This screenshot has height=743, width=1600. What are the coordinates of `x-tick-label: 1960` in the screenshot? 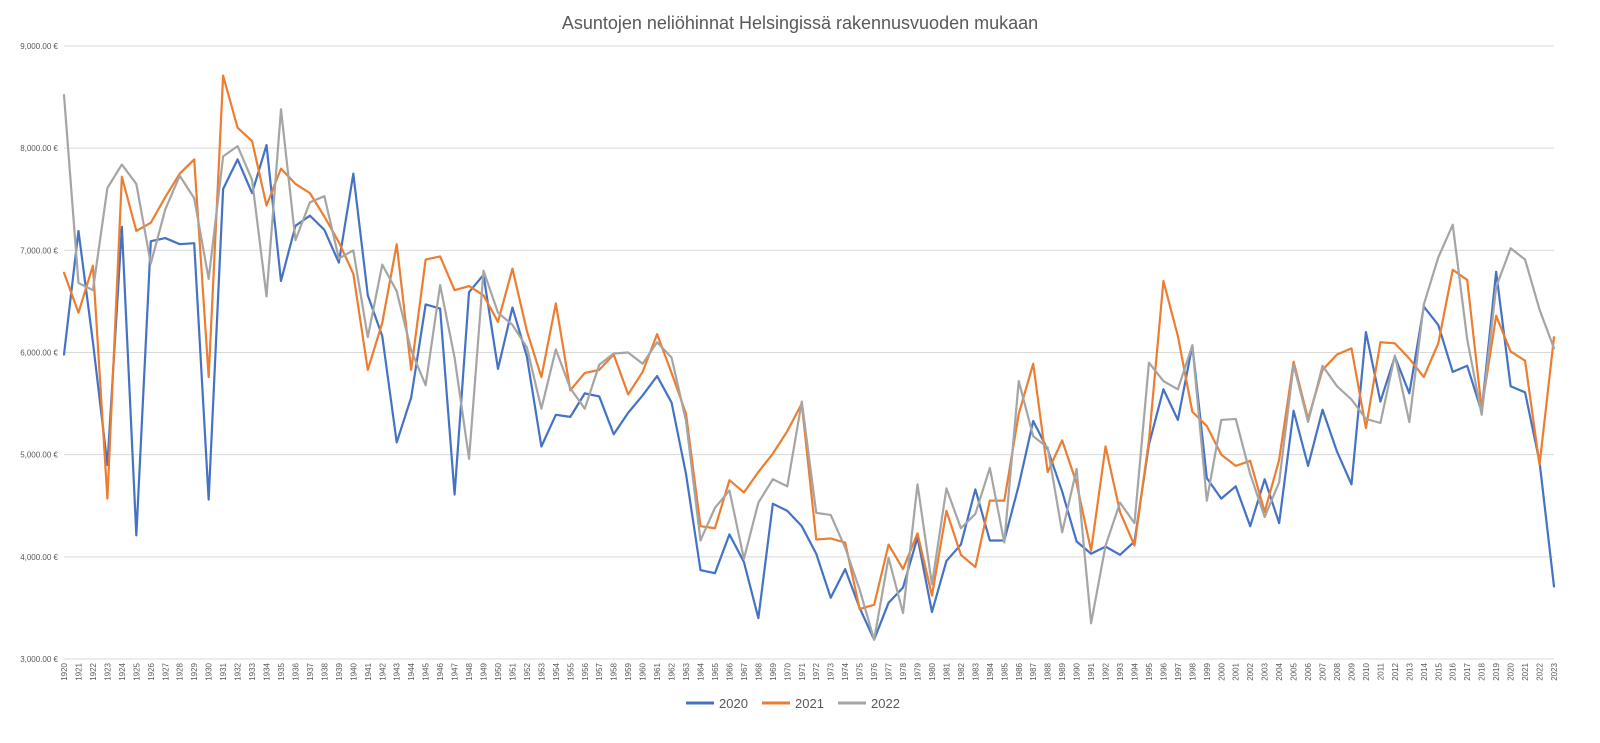 It's located at (643, 671).